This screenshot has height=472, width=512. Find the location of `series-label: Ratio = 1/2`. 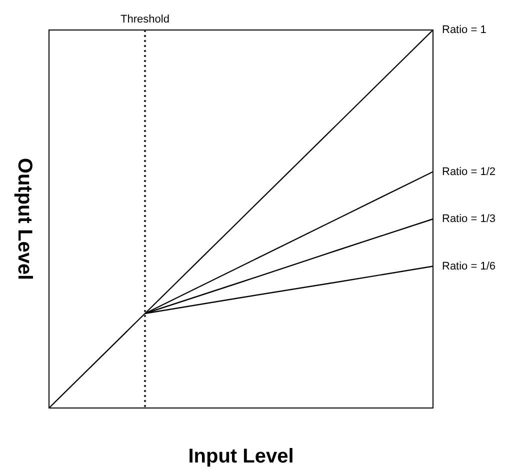

series-label: Ratio = 1/2 is located at coordinates (469, 172).